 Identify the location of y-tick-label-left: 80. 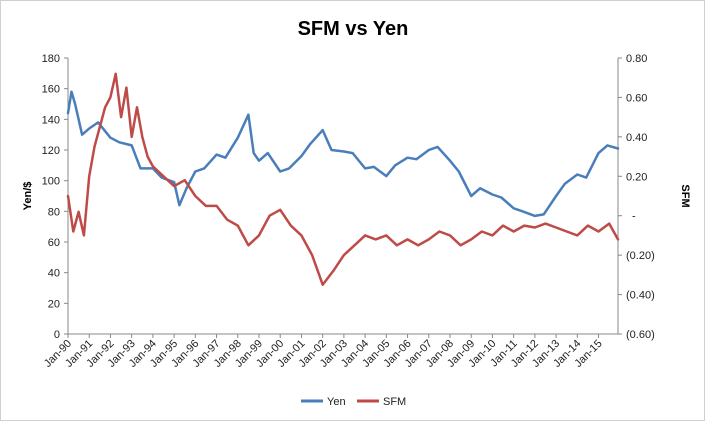
(54, 212).